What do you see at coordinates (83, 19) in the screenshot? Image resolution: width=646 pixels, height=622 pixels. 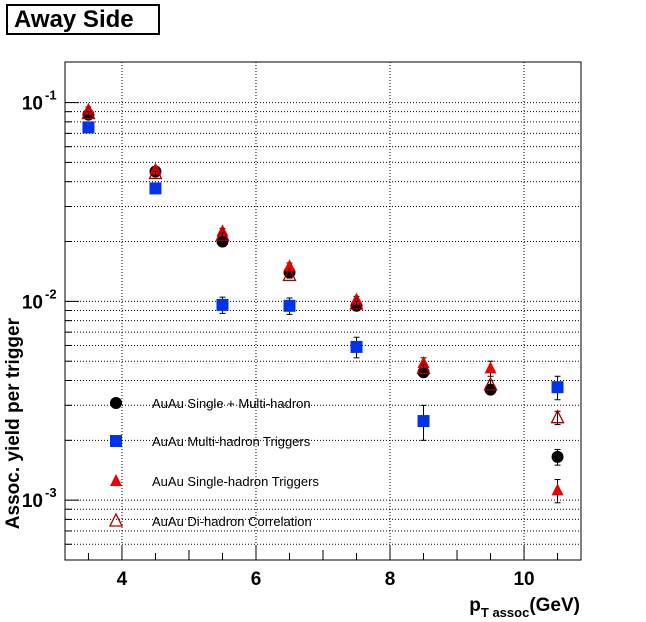 I see `chart-title: Away Side` at bounding box center [83, 19].